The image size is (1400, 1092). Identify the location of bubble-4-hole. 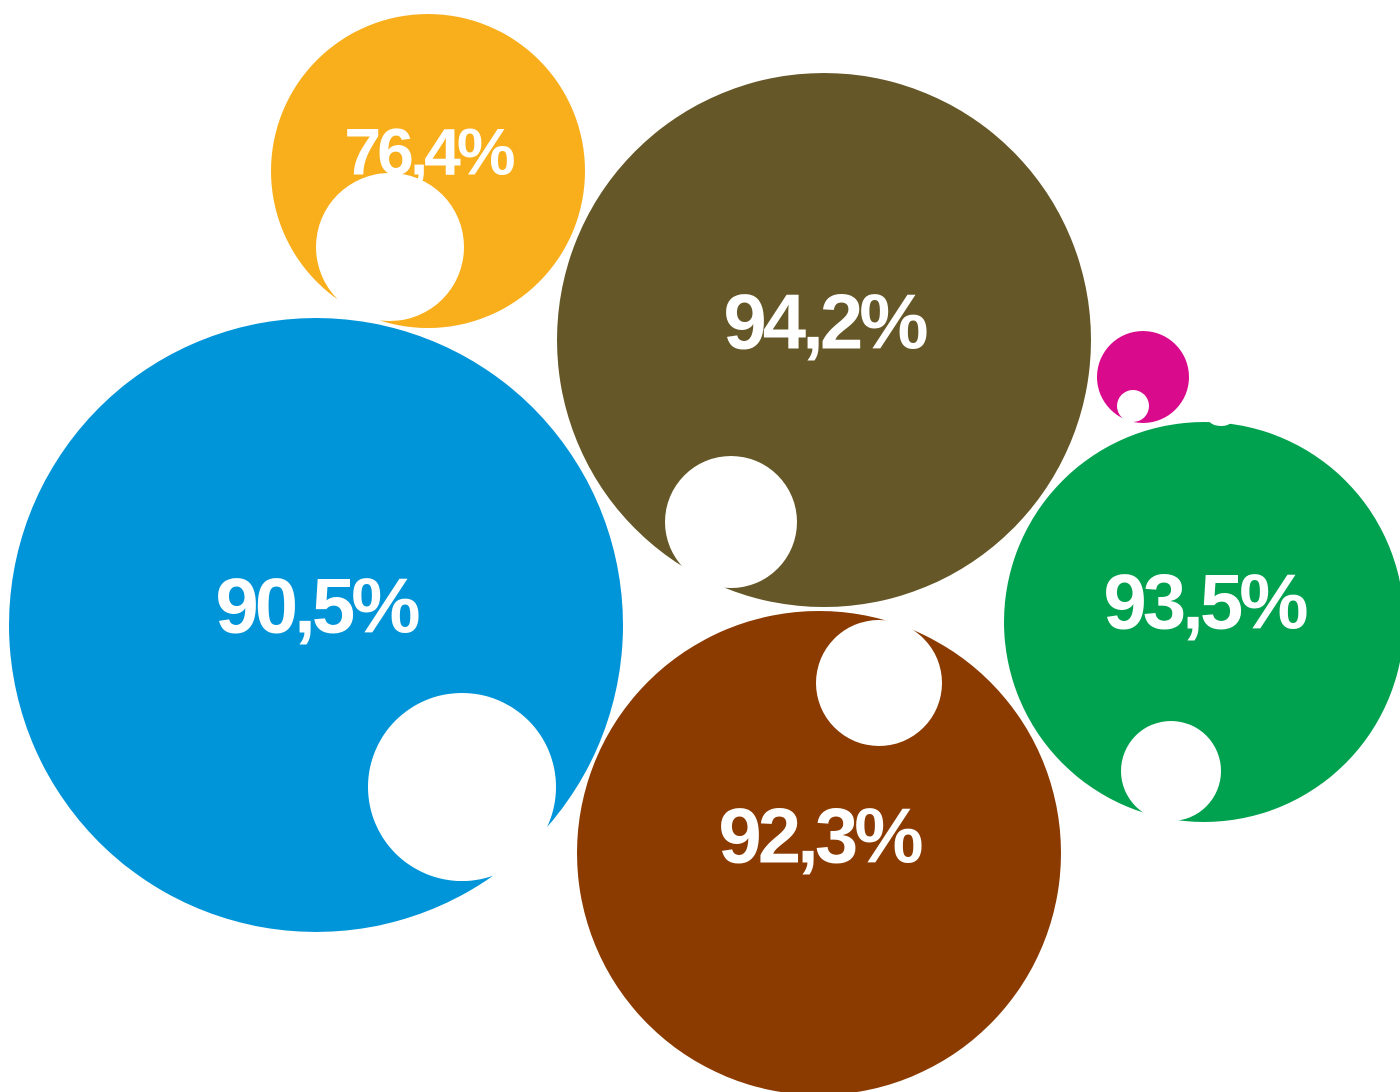
(1171, 771).